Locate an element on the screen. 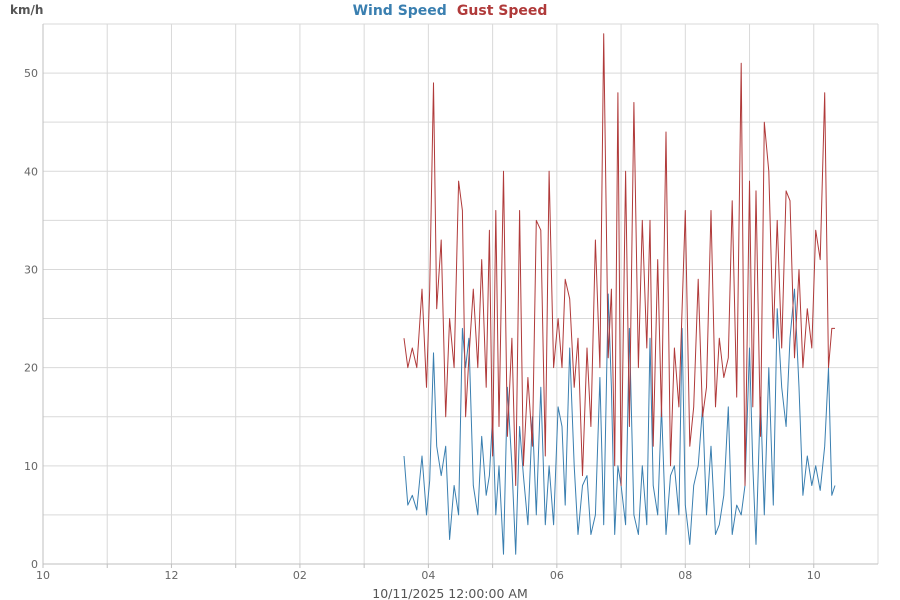 The width and height of the screenshot is (900, 600). y-tick-label: 10 is located at coordinates (31, 466).